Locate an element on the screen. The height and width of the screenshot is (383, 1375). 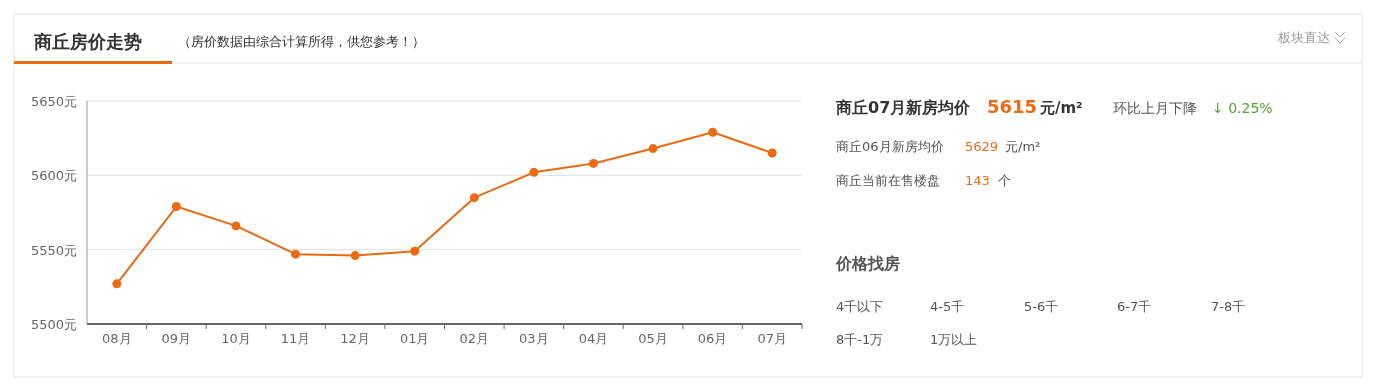
text: ↓ 0.25% is located at coordinates (1242, 108).